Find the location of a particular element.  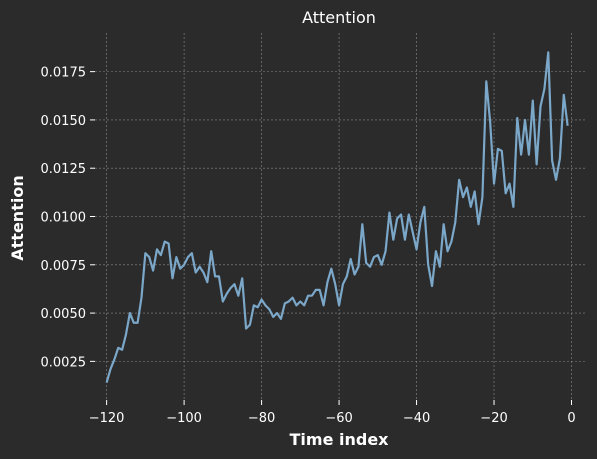

x-tick-label: −40 is located at coordinates (416, 418).